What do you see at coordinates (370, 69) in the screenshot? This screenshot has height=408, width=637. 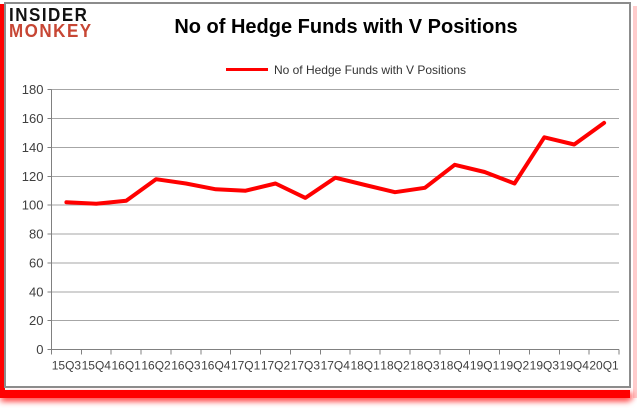 I see `legend-label: No of Hedge Funds with V Positions` at bounding box center [370, 69].